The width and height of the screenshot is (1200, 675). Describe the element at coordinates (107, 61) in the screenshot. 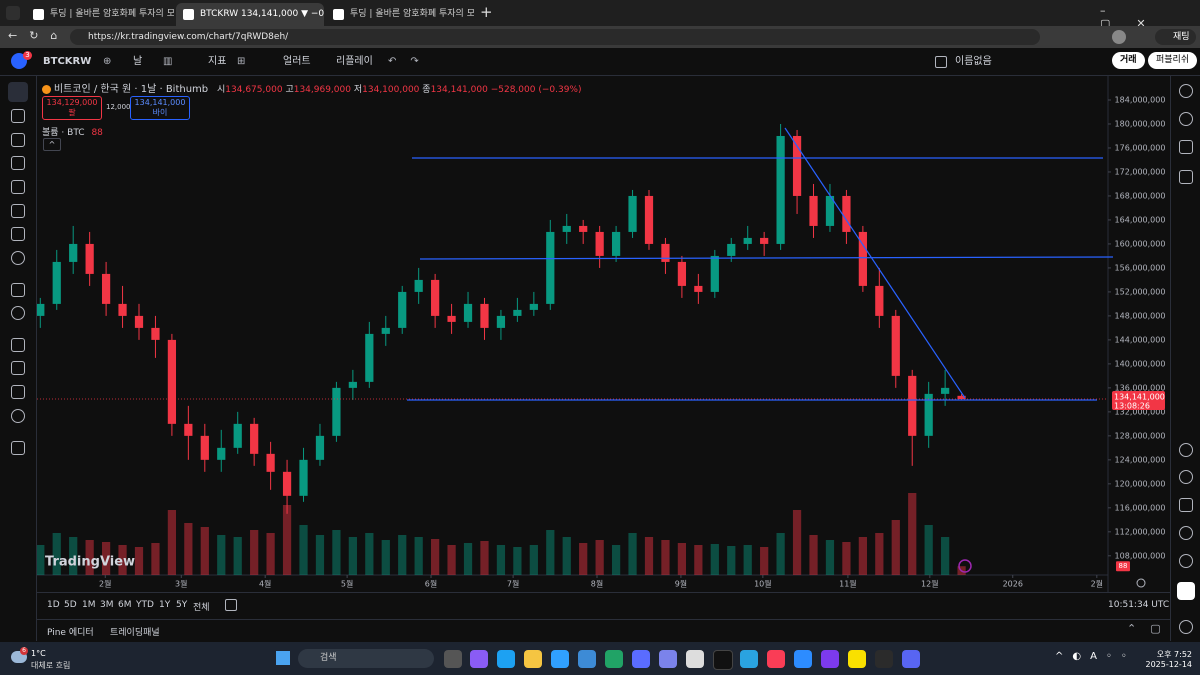

I see `add-symbol: ⊕` at that location.